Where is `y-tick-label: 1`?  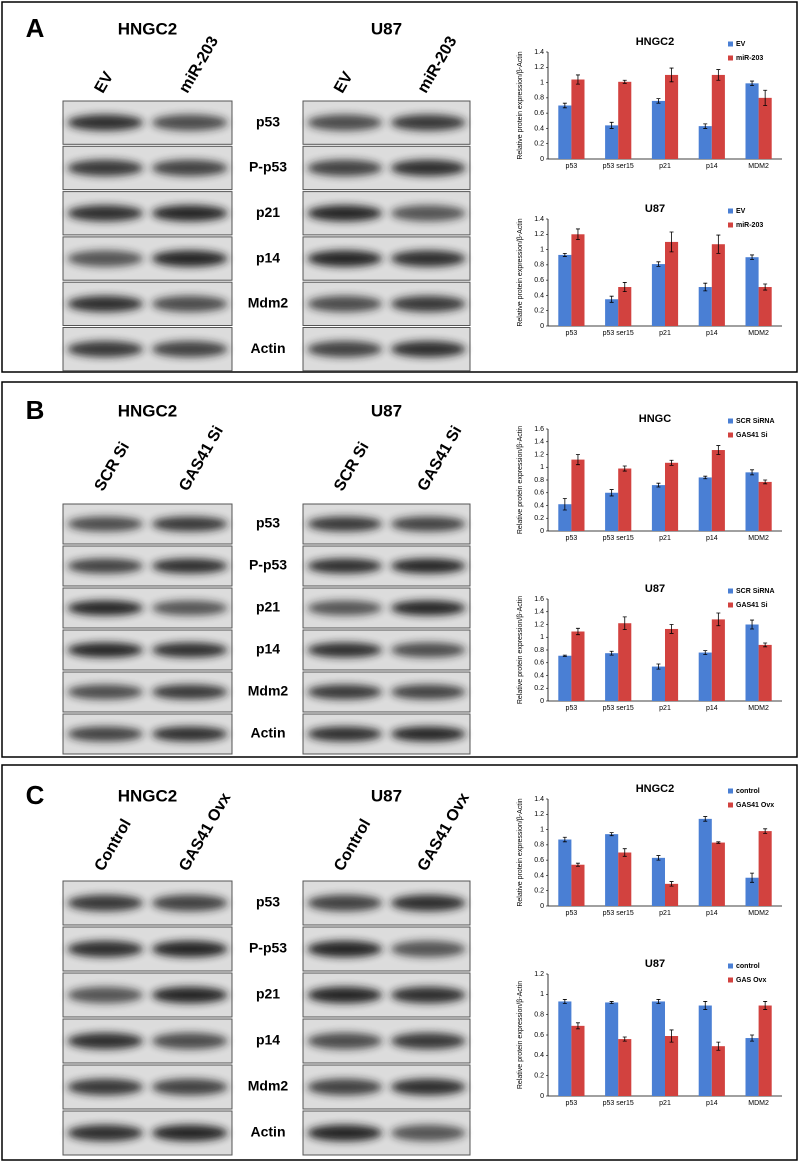
y-tick-label: 1 is located at coordinates (542, 637).